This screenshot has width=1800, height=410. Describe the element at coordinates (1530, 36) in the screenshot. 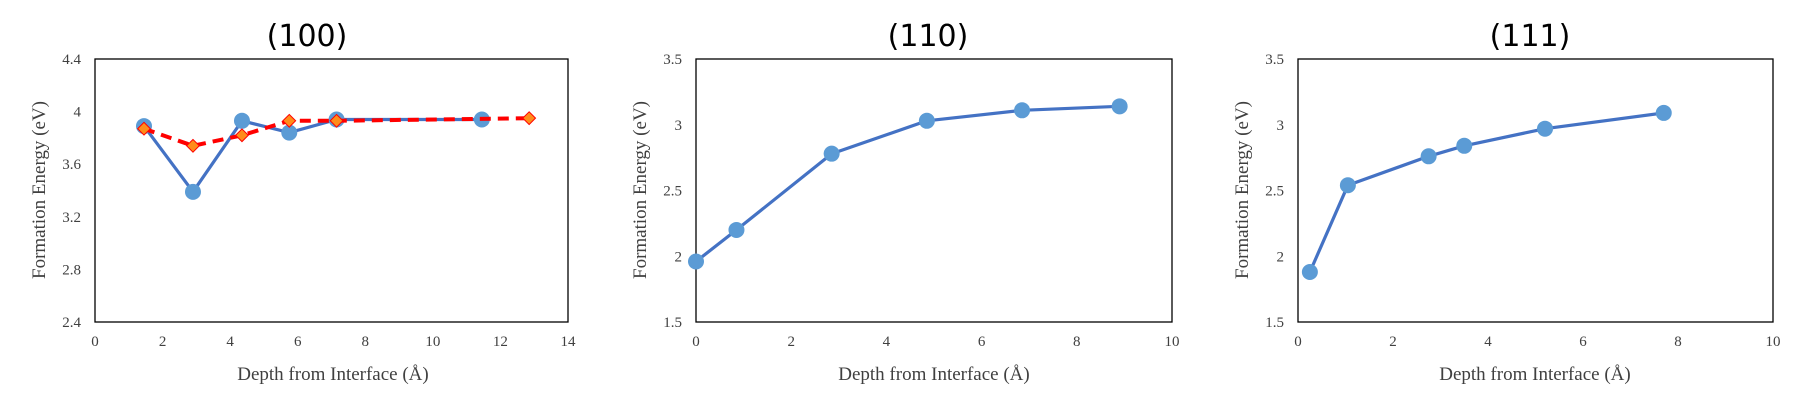

I see `panel-title: (111)` at that location.